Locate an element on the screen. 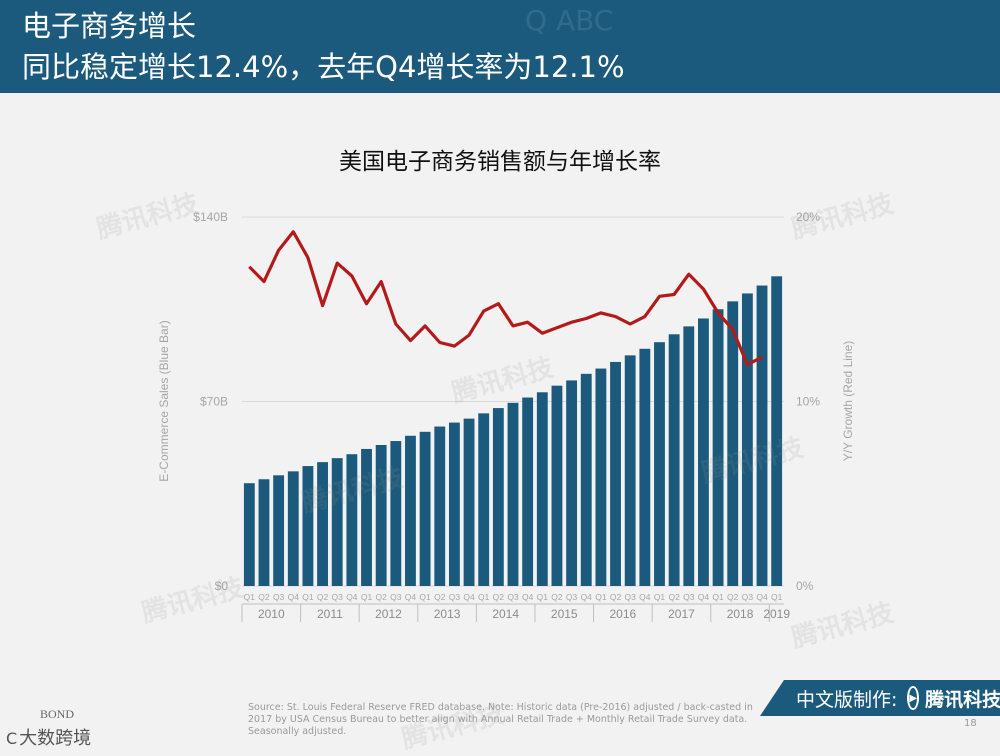 The image size is (1000, 756). year-label-2016: 2016 is located at coordinates (623, 614).